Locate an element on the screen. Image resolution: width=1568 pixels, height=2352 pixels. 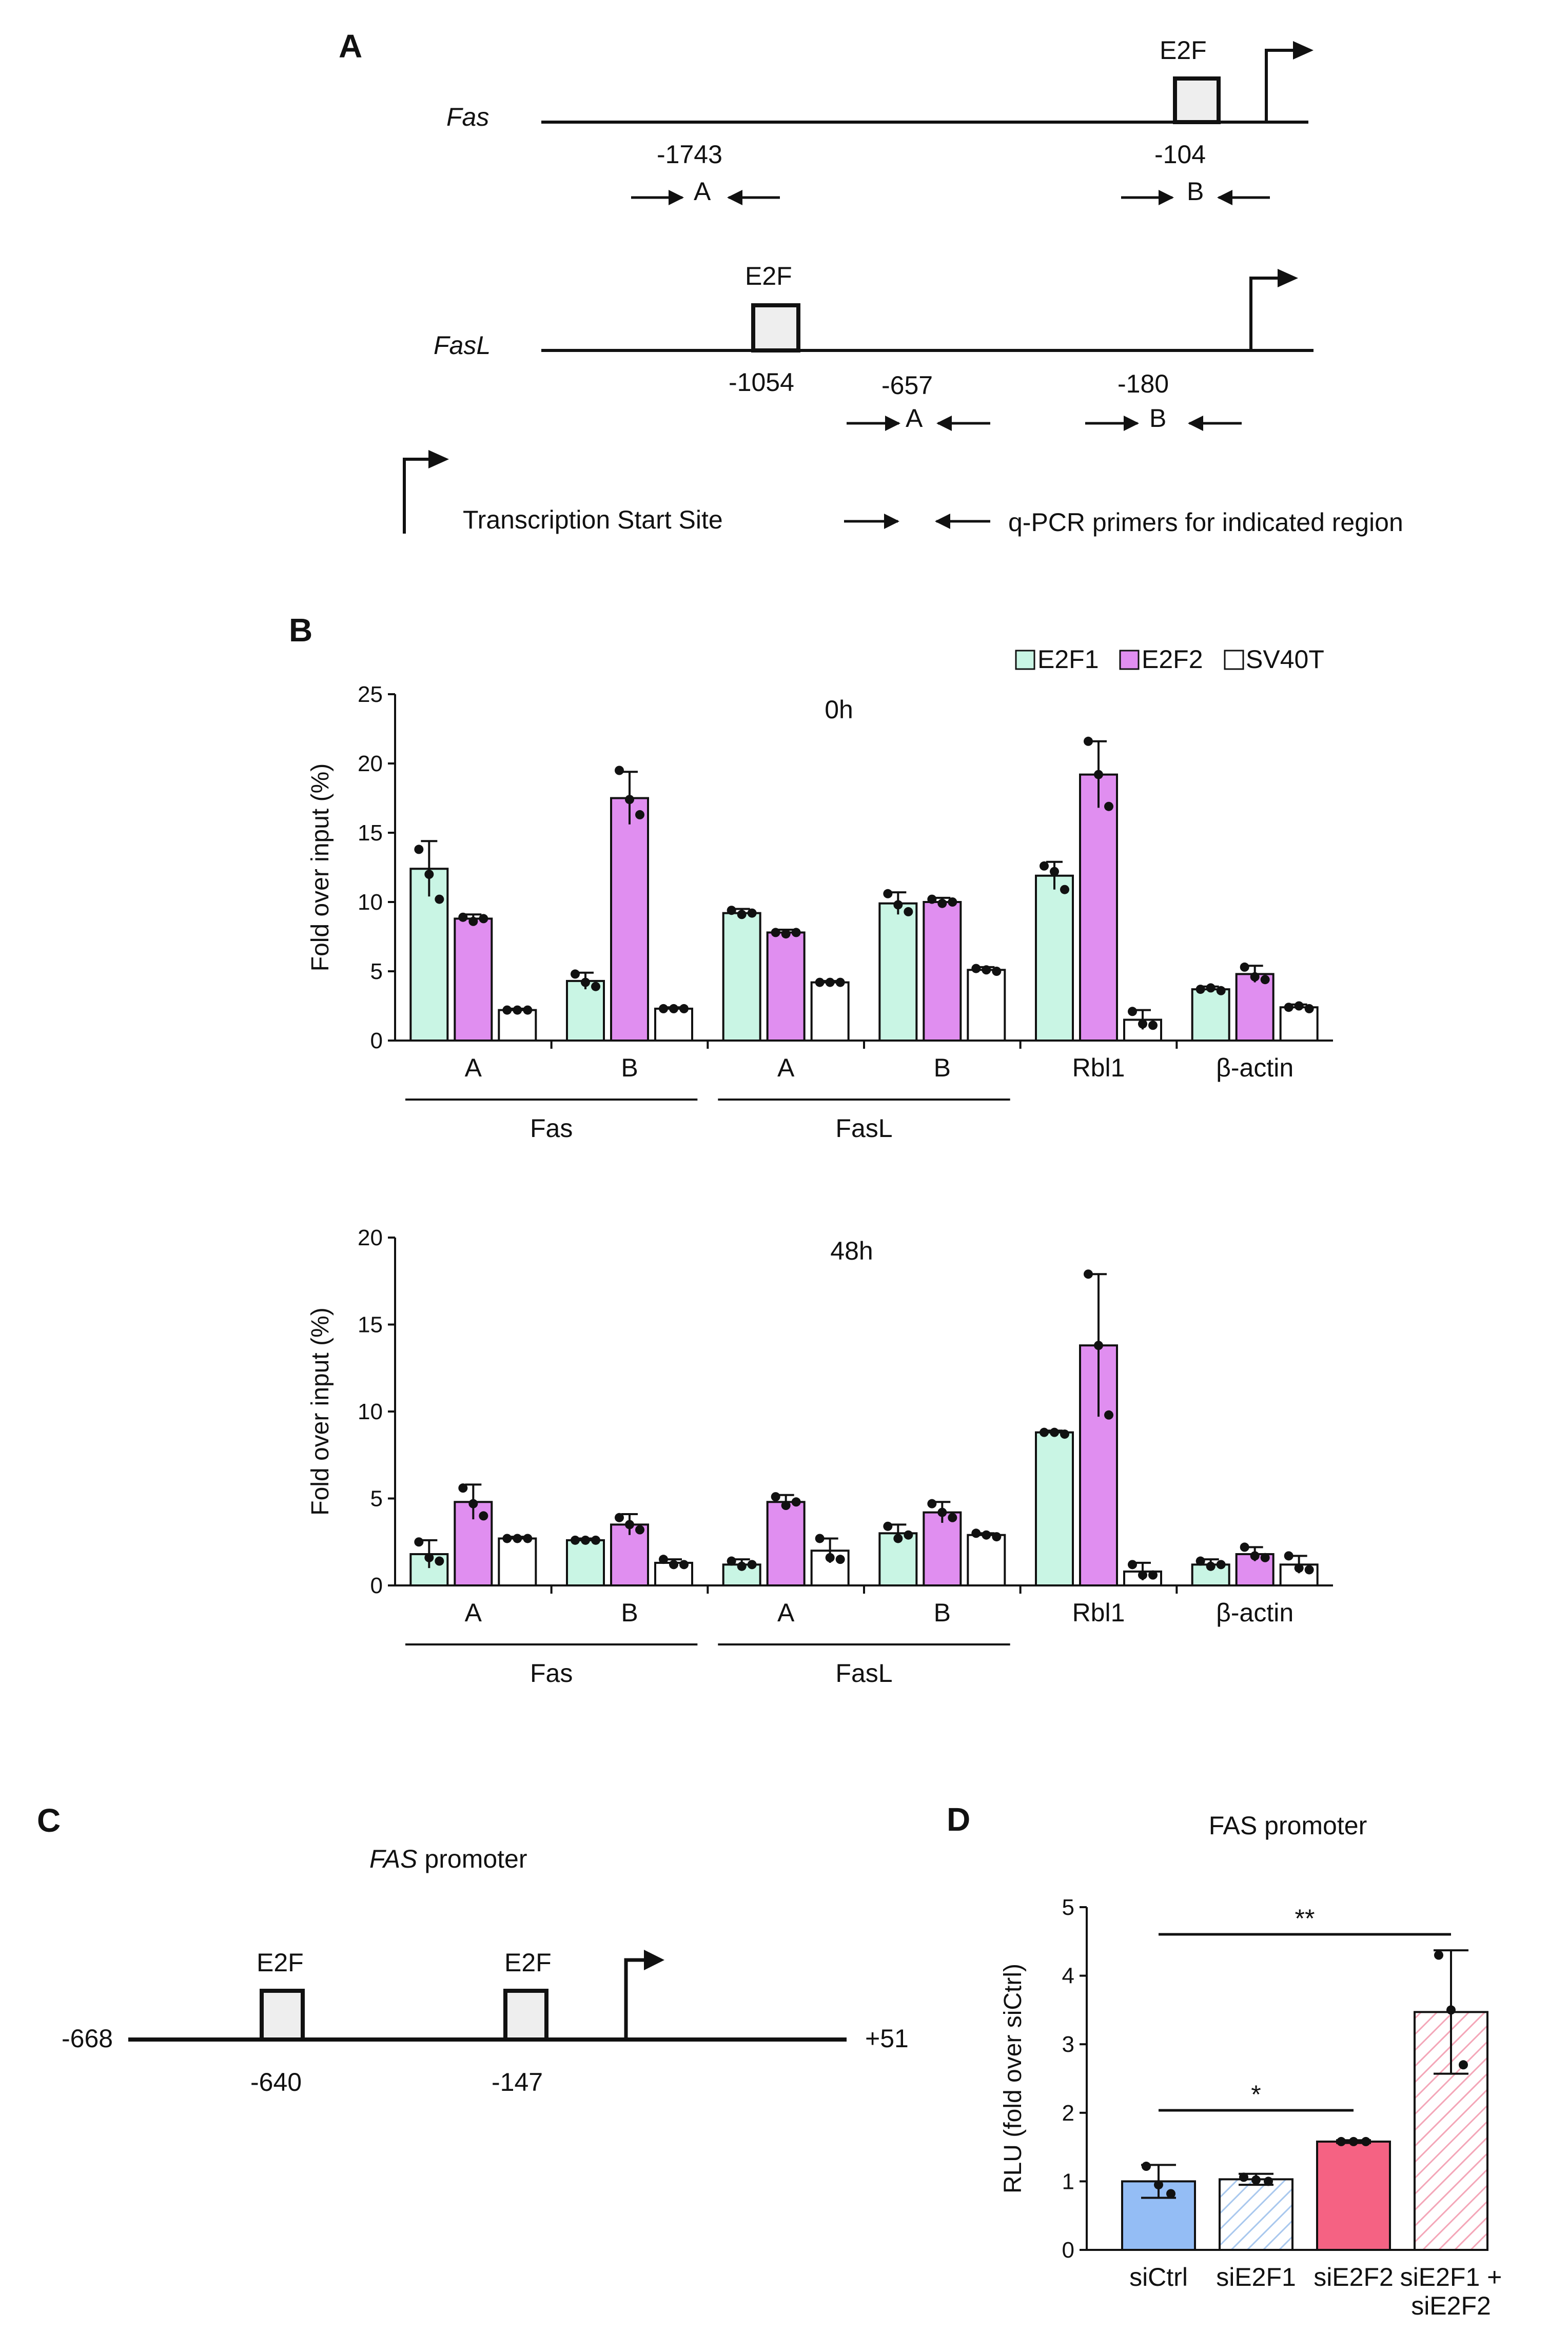
fas-e2f-box is located at coordinates (1197, 100).